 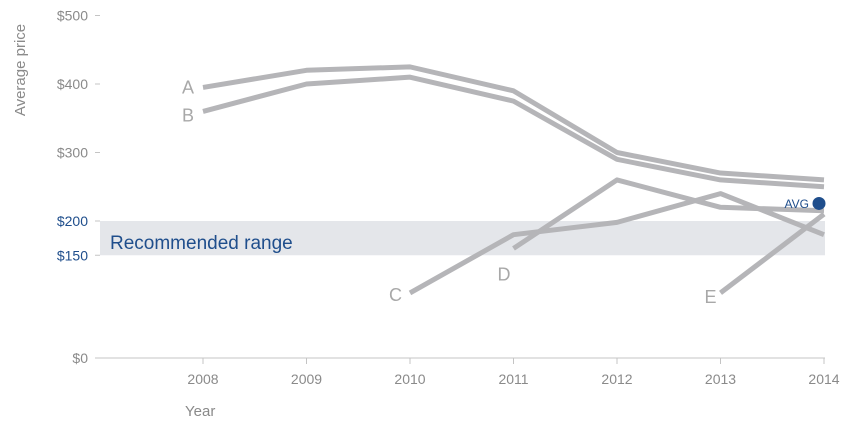 I want to click on series-label-d: D, so click(x=504, y=274).